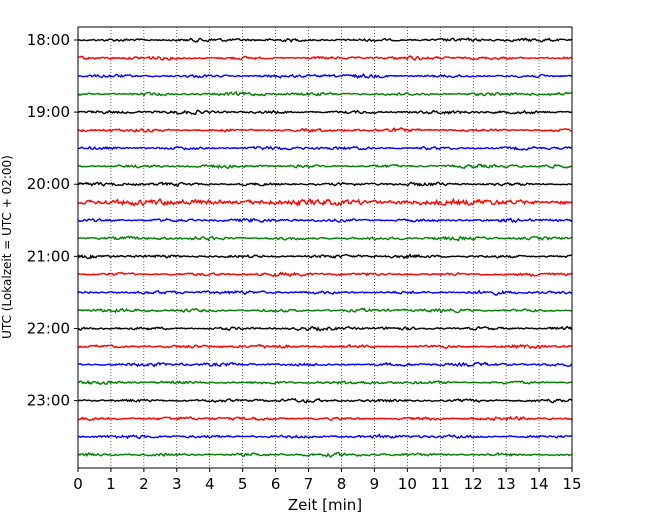  What do you see at coordinates (210, 484) in the screenshot?
I see `x-tick-label: 4` at bounding box center [210, 484].